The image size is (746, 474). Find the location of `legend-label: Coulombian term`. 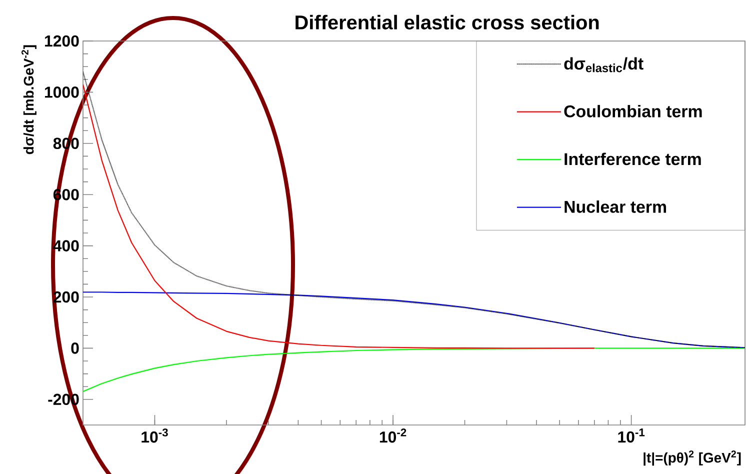

legend-label: Coulombian term is located at coordinates (633, 111).